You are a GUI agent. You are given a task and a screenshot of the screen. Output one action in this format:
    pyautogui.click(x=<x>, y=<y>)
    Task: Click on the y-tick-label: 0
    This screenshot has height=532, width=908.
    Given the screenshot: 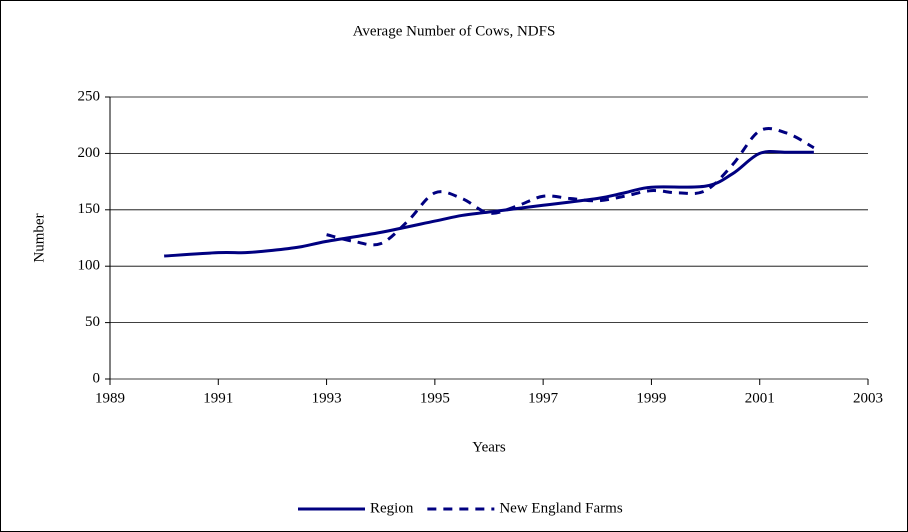 What is the action you would take?
    pyautogui.click(x=97, y=378)
    